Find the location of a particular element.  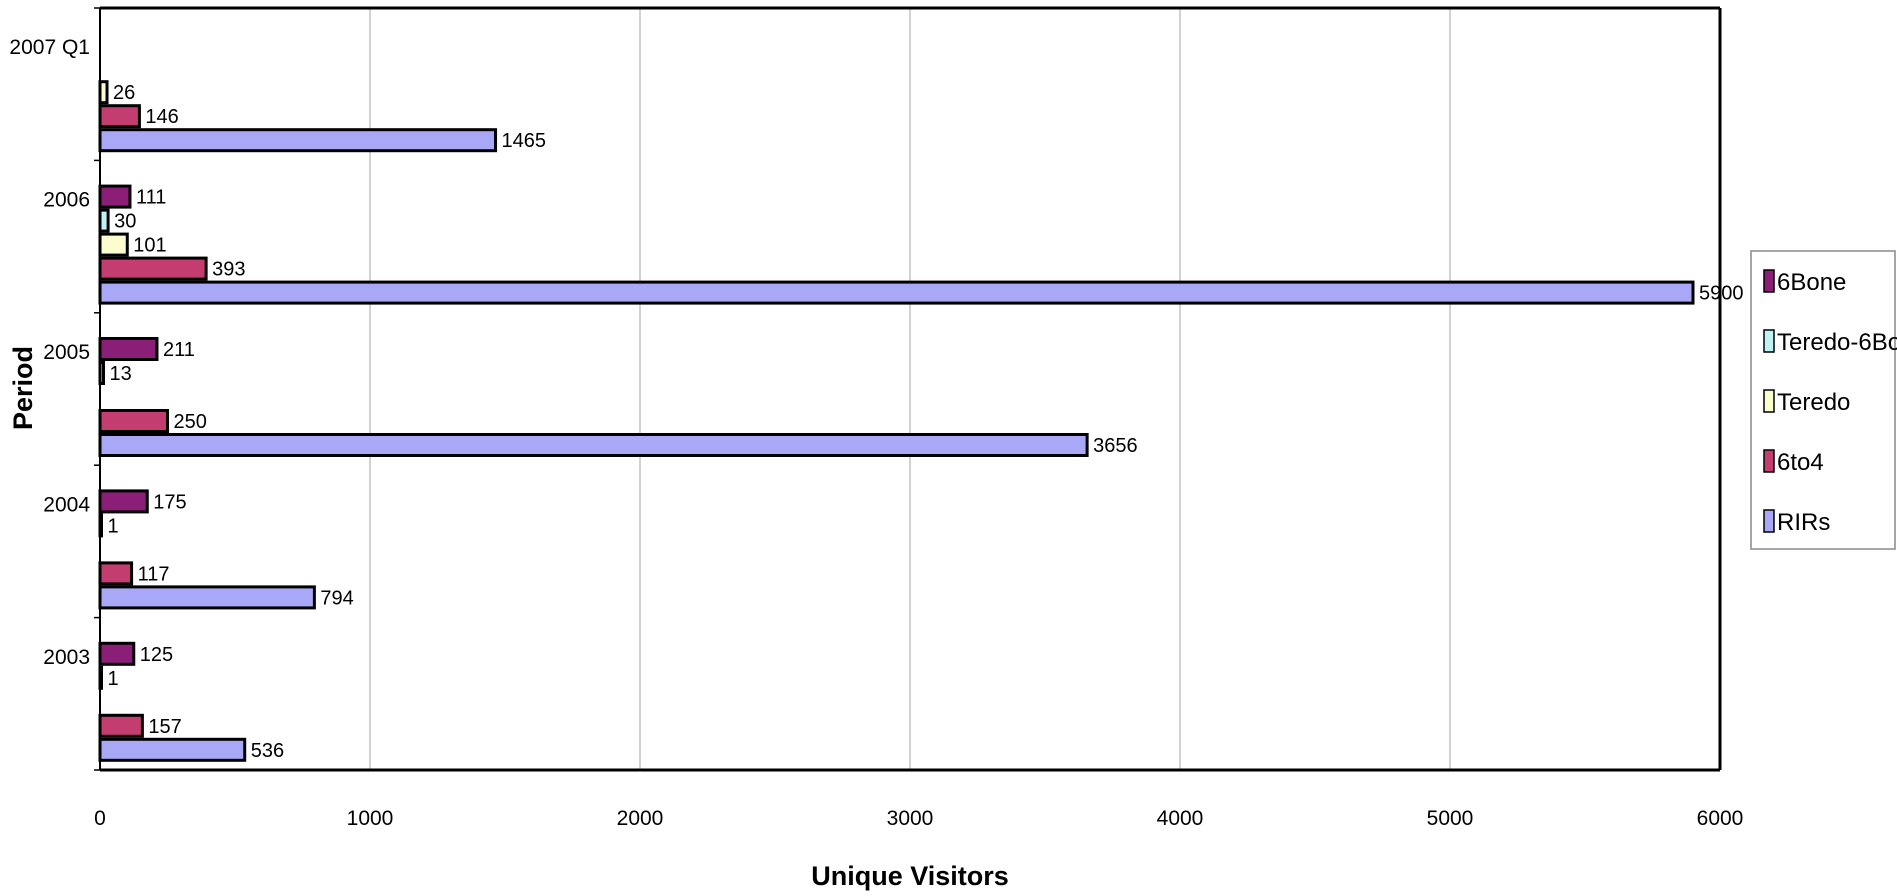

data-label: 101 is located at coordinates (149, 246).